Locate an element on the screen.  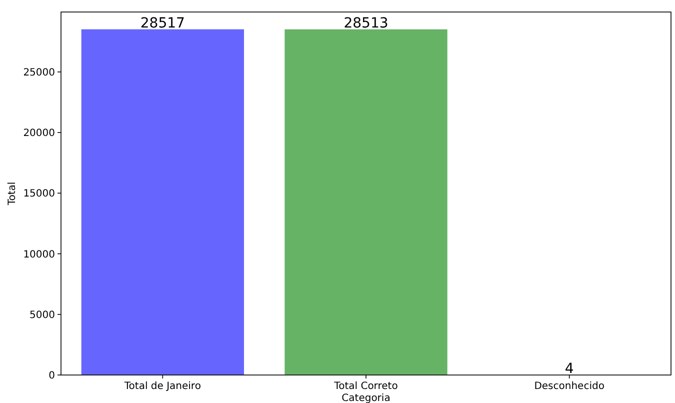
data-label: 28517 is located at coordinates (162, 23).